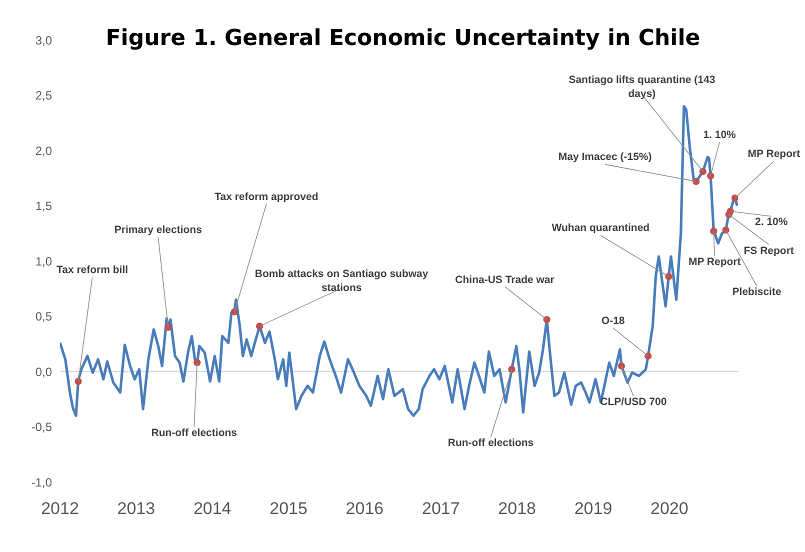 The height and width of the screenshot is (552, 805). Describe the element at coordinates (136, 508) in the screenshot. I see `x-tick-label: 2013` at that location.